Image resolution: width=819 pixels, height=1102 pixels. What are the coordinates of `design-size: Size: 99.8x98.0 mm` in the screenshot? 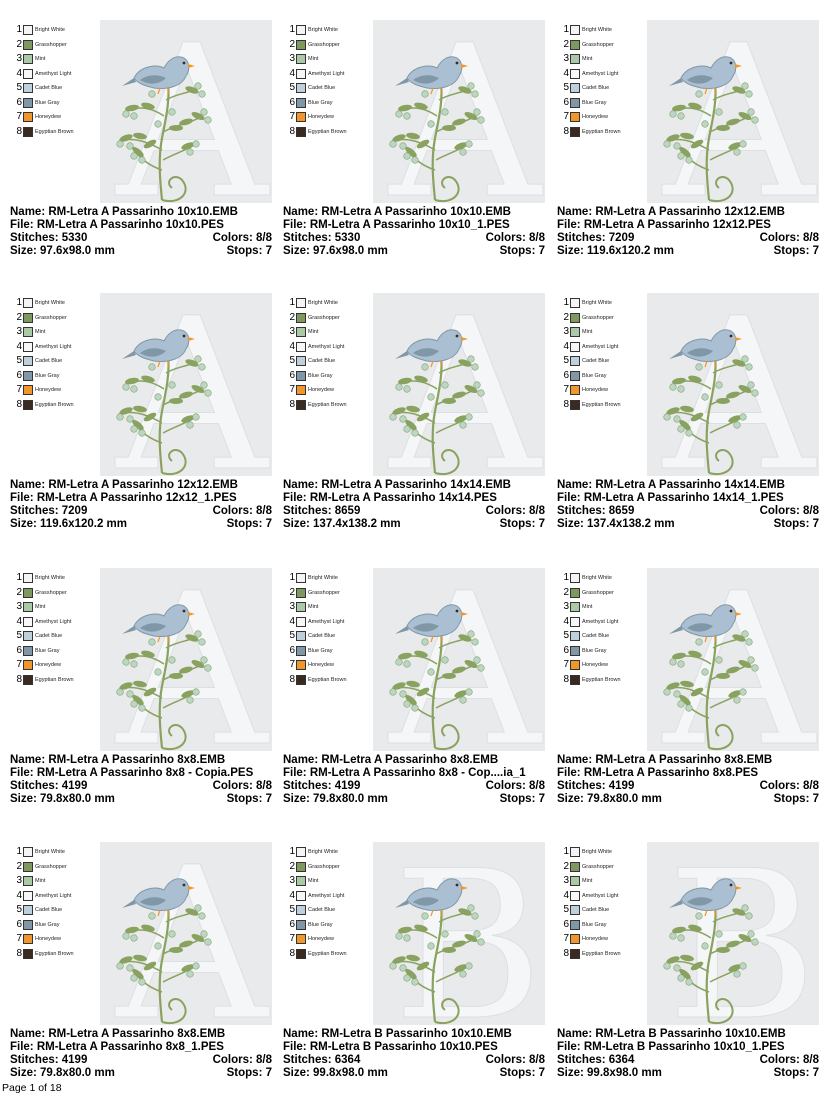 It's located at (335, 1073).